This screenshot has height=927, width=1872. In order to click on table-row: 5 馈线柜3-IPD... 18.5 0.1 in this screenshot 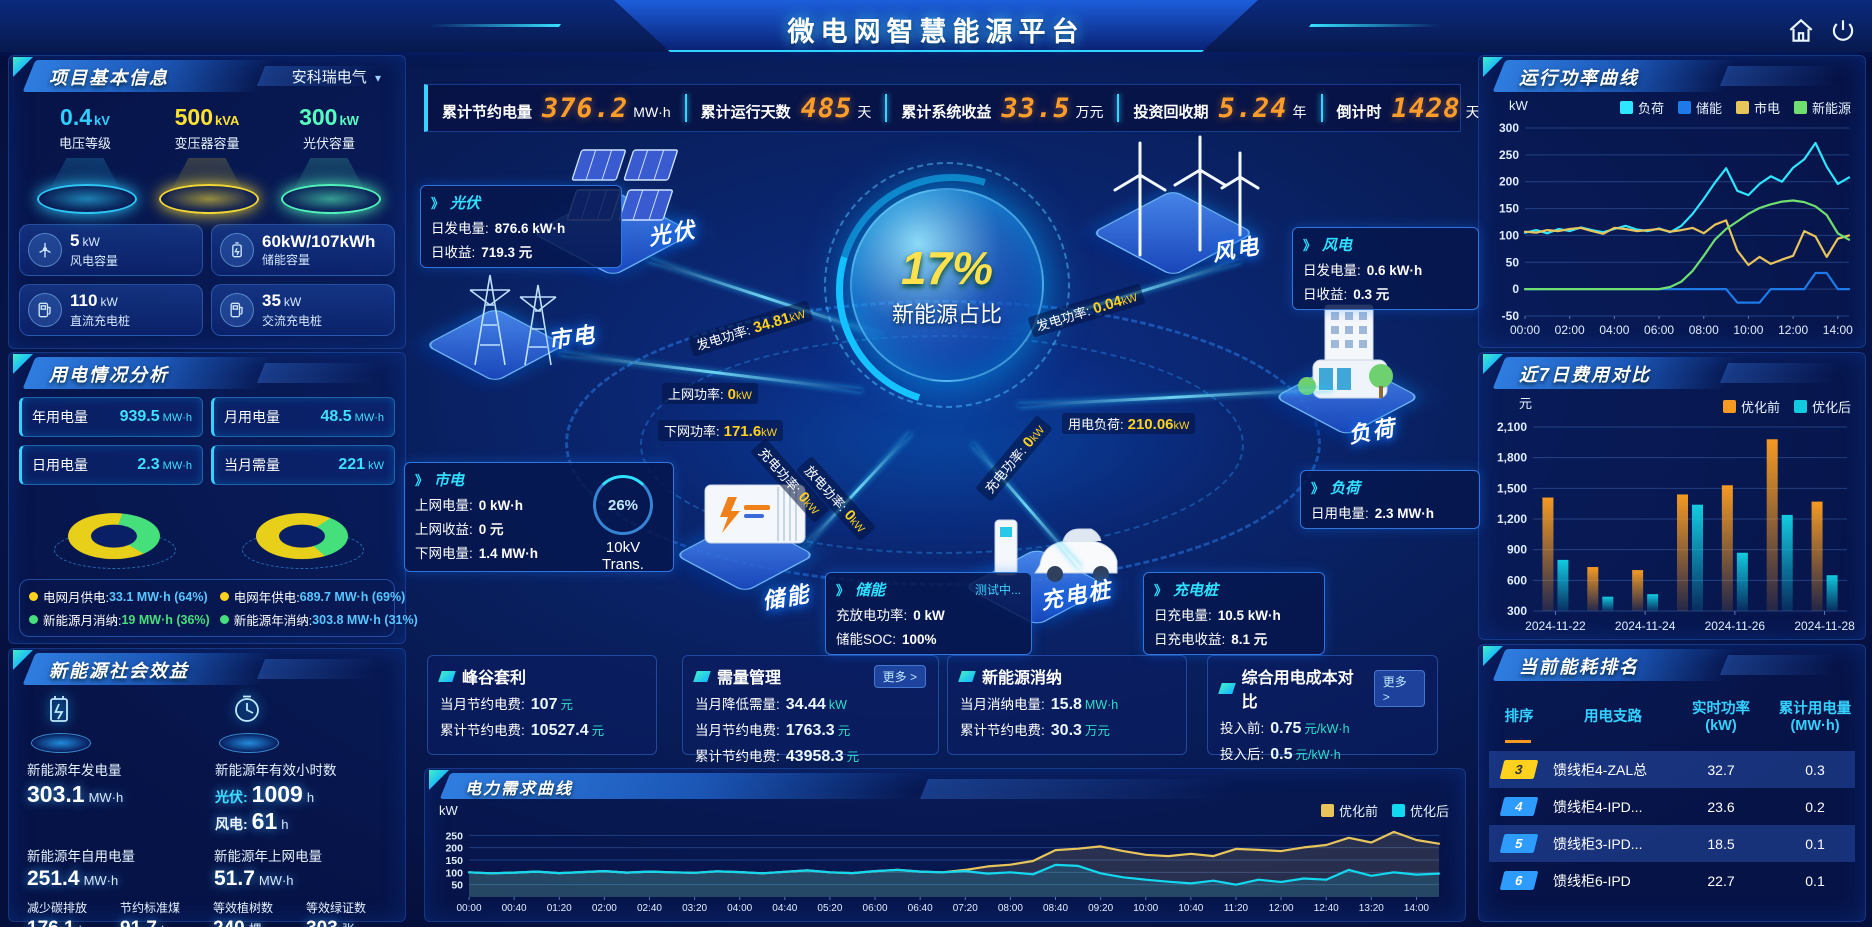, I will do `click(1672, 843)`.